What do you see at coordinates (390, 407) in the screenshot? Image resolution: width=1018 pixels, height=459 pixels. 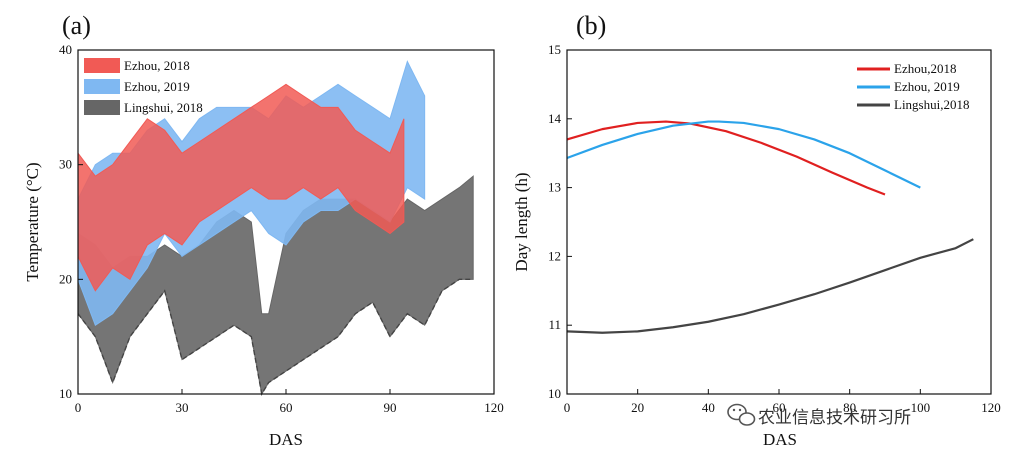 I see `x-tick-label: 90` at bounding box center [390, 407].